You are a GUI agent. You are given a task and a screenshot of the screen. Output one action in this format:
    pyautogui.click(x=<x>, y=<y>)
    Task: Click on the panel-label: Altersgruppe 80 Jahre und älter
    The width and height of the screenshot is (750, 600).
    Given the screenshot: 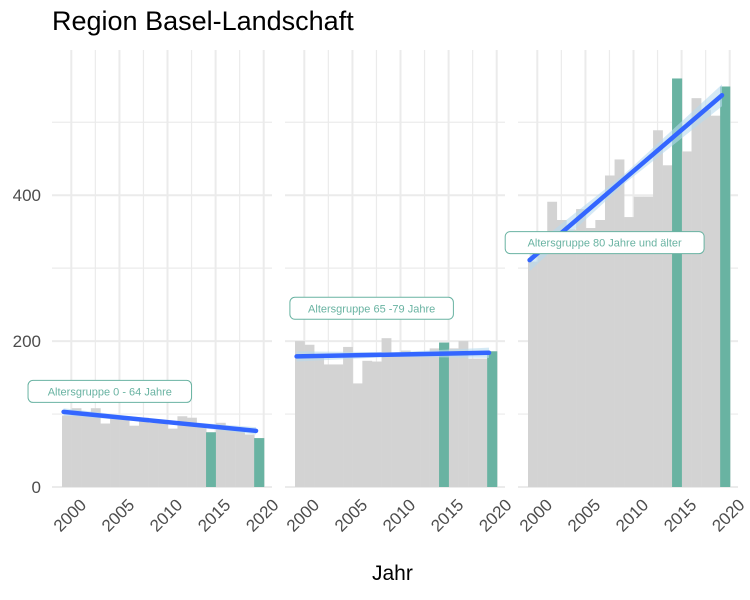 What is the action you would take?
    pyautogui.click(x=605, y=244)
    